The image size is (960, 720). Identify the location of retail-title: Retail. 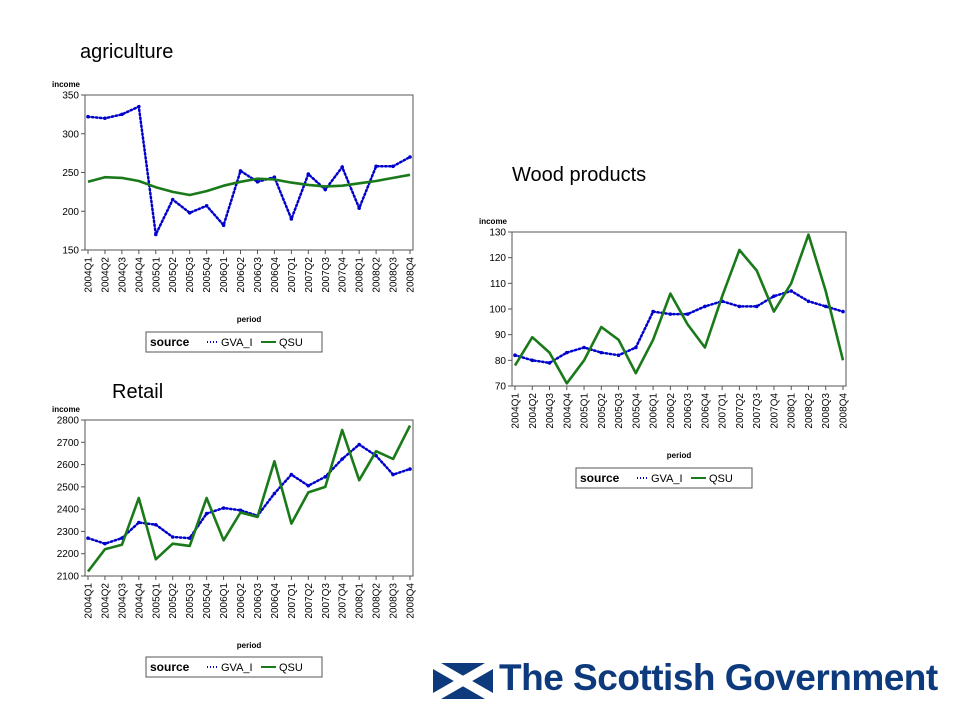
(138, 392).